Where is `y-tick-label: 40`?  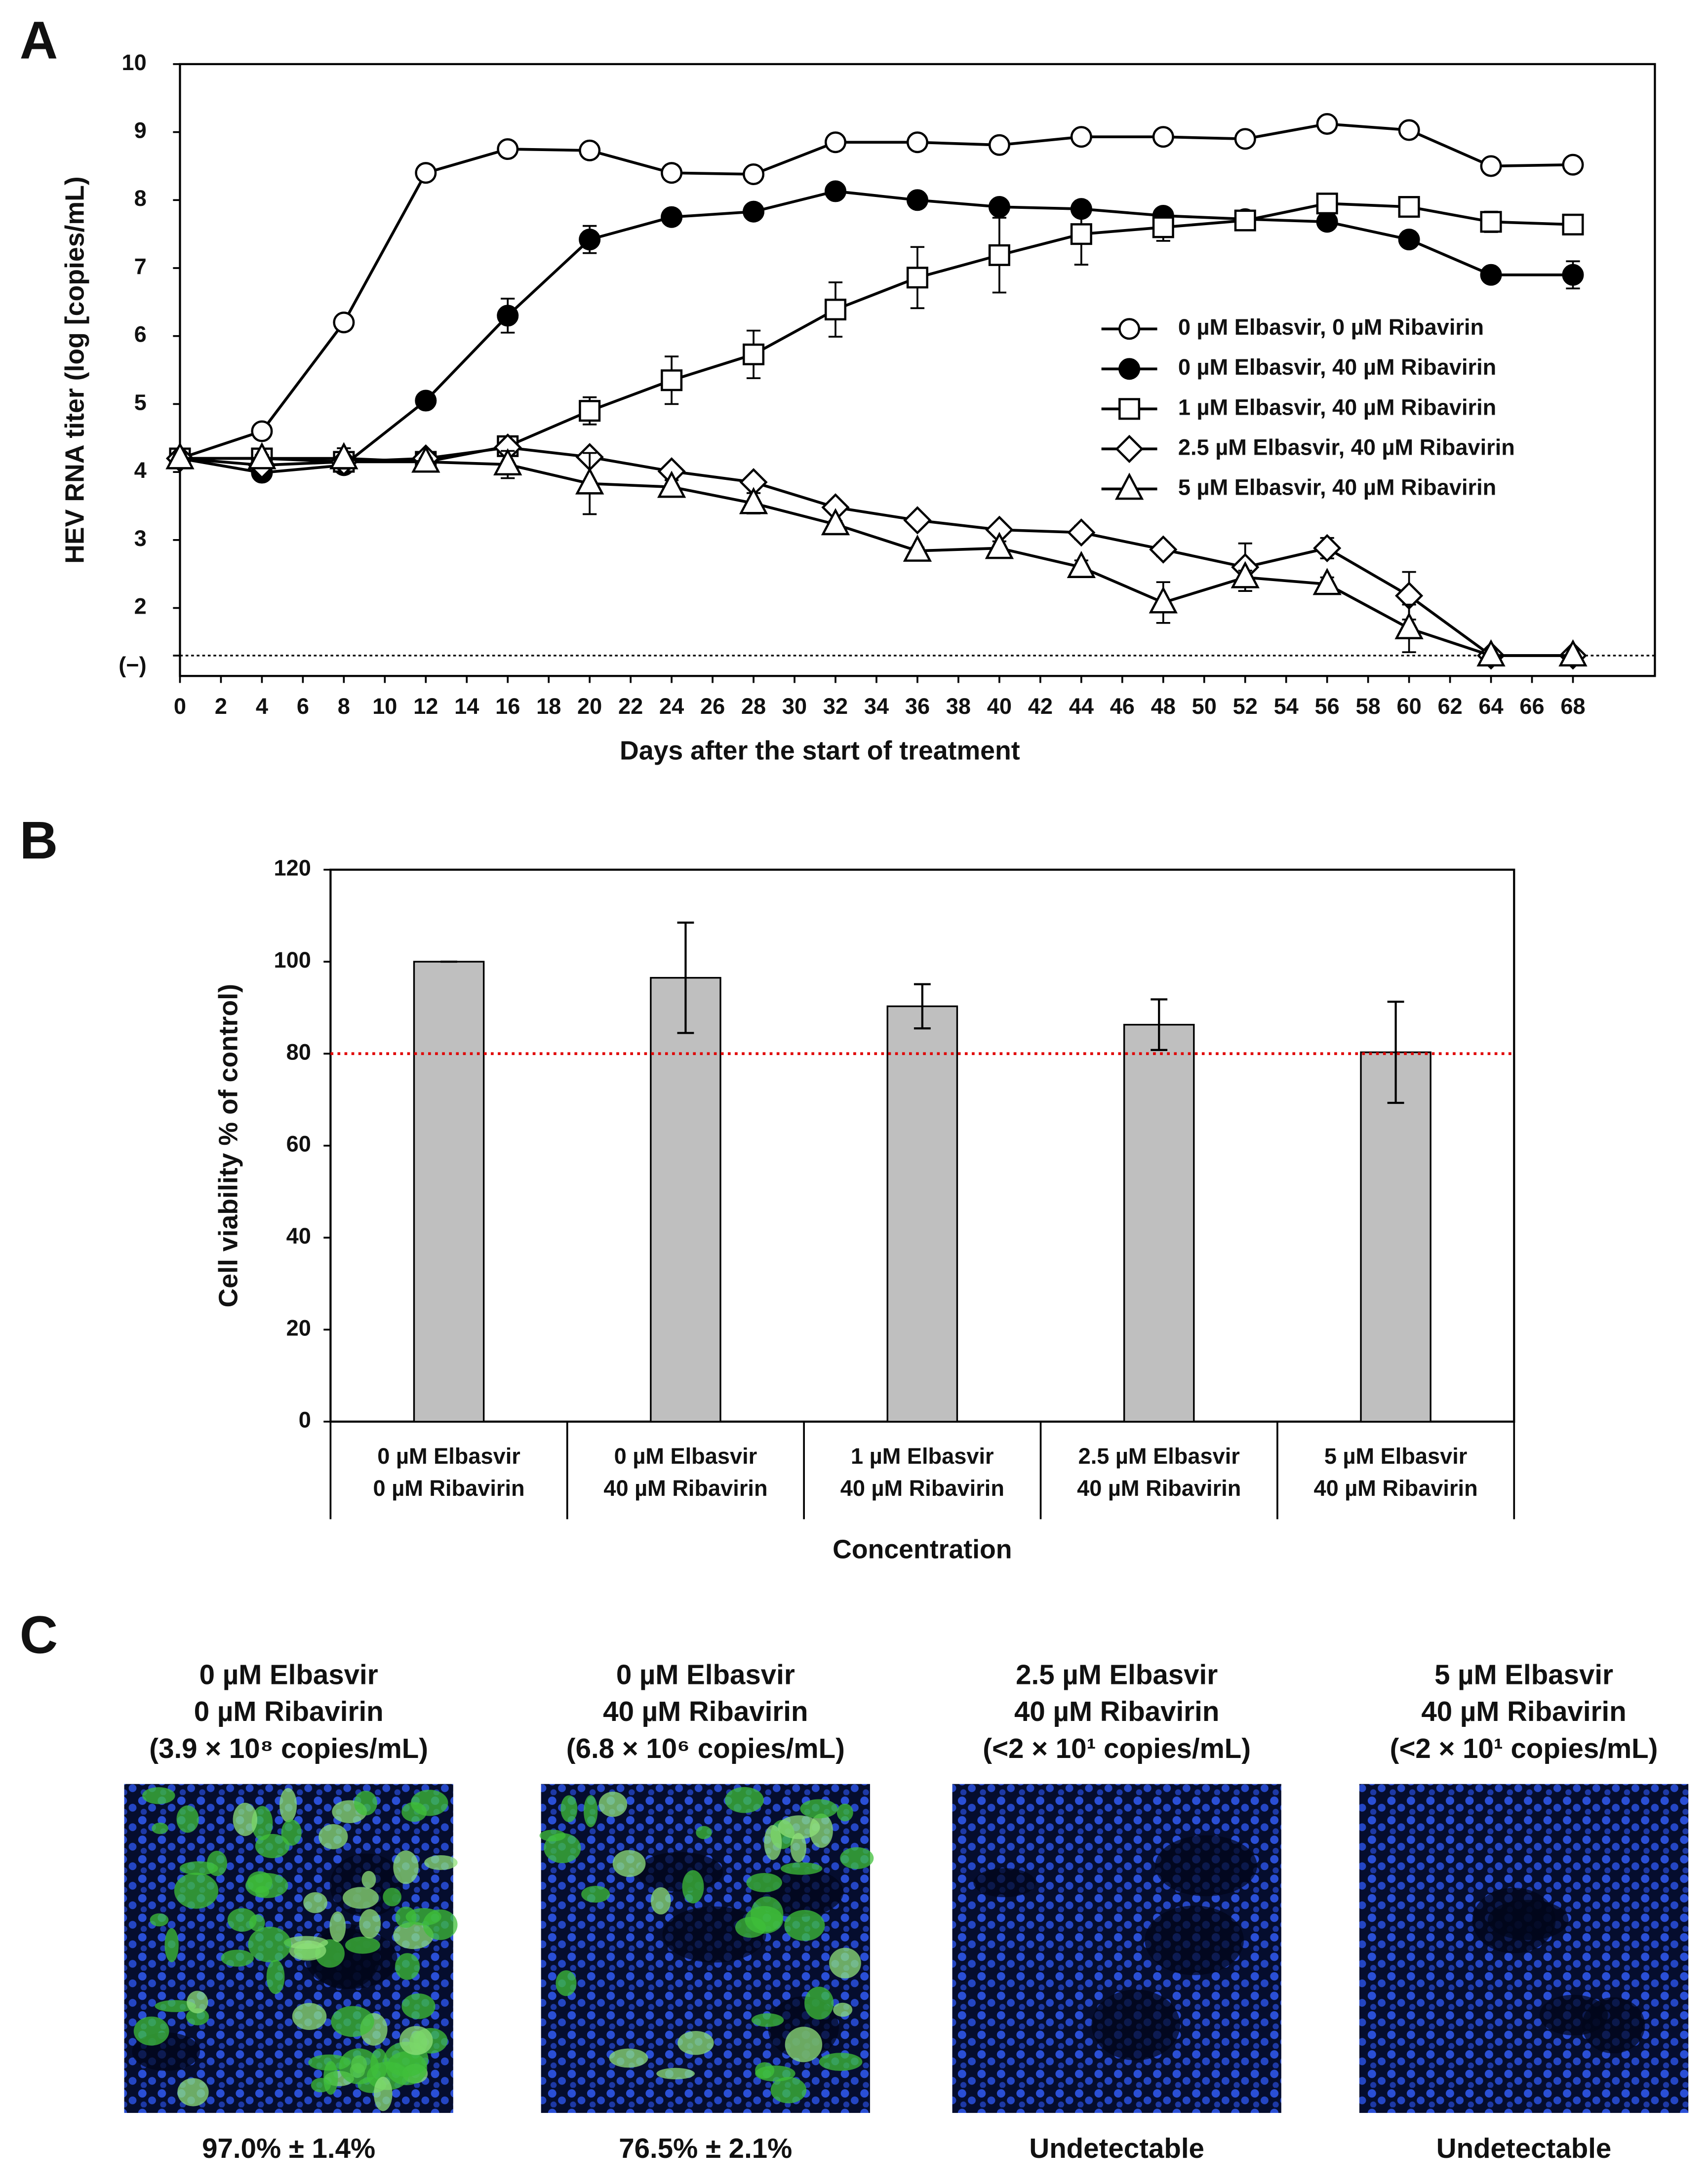
y-tick-label: 40 is located at coordinates (299, 1235).